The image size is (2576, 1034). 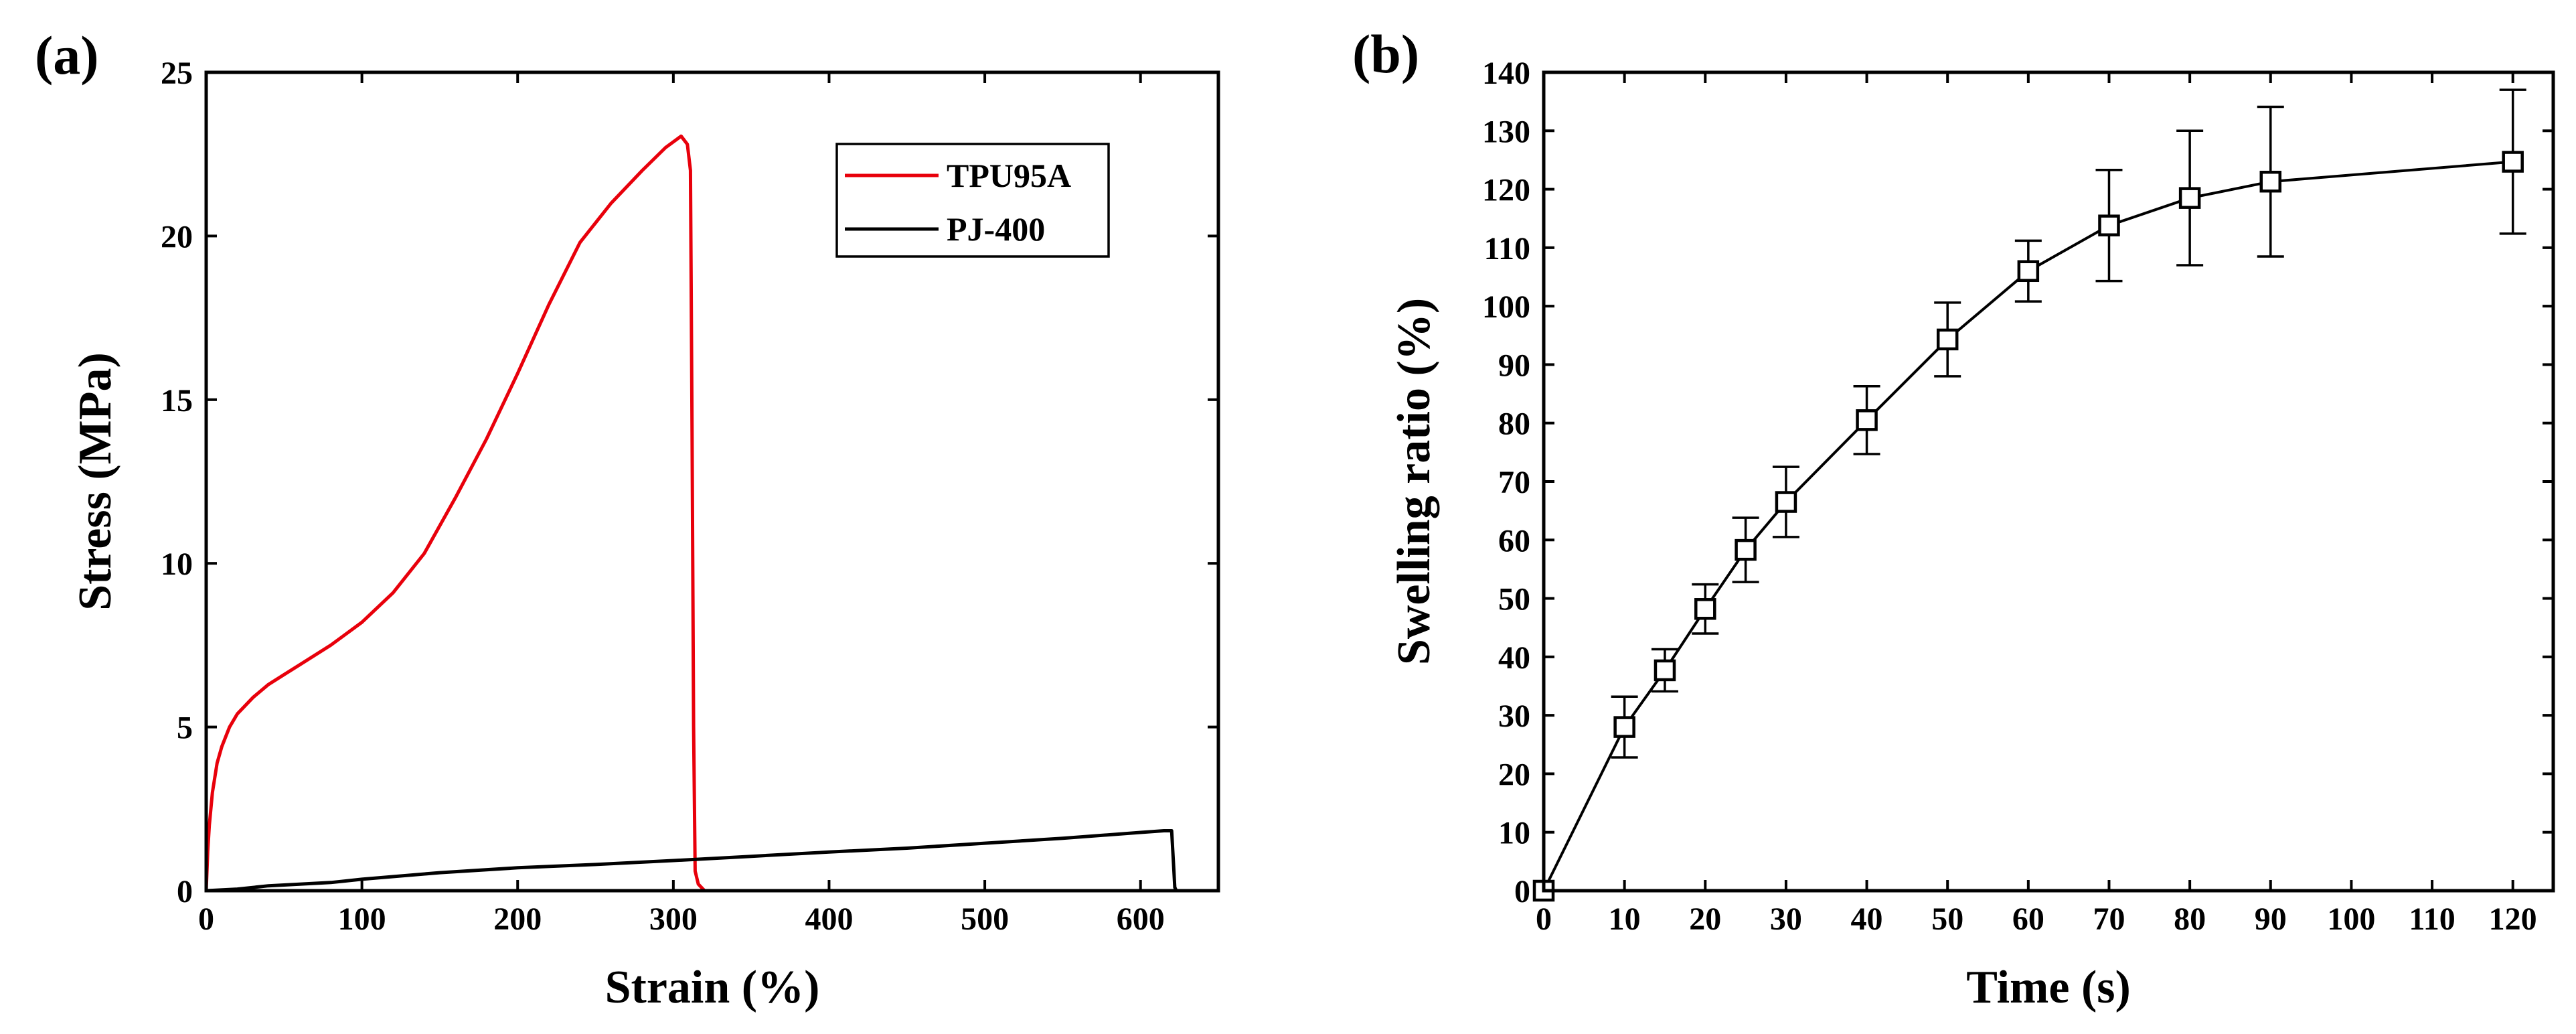 I want to click on legend-label-tpu95a: TPU95A, so click(x=1009, y=175).